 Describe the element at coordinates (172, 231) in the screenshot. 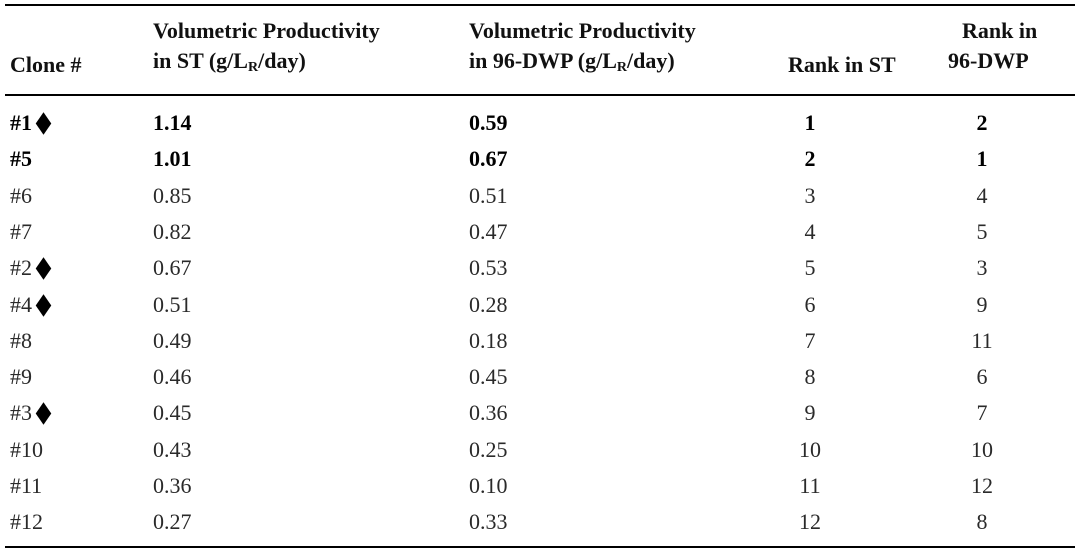

I see `cell-vp-st-text: 0.82` at that location.